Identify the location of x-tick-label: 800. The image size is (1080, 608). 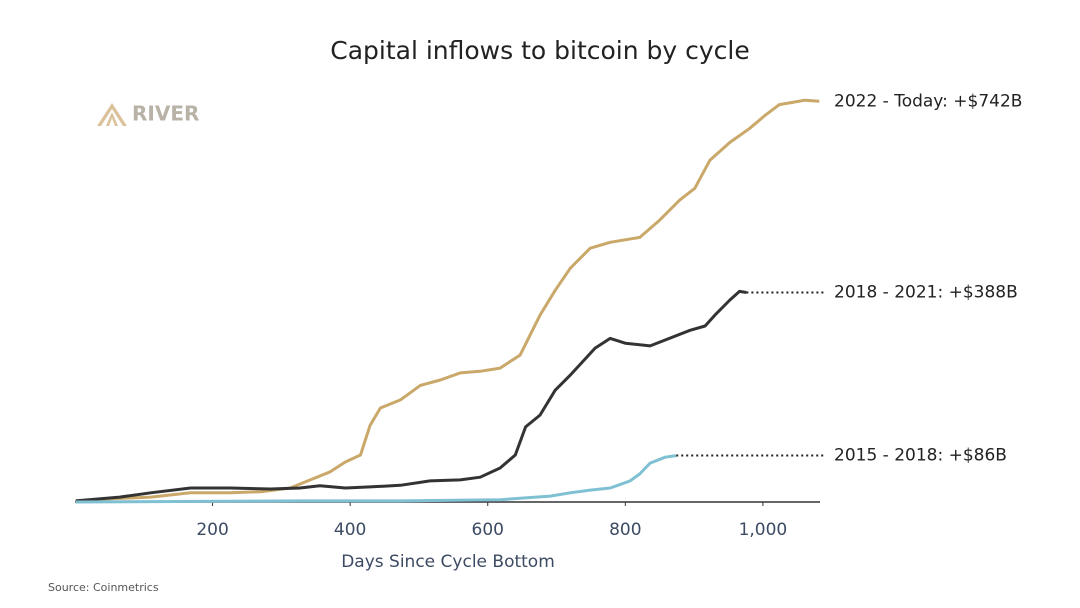
(625, 530).